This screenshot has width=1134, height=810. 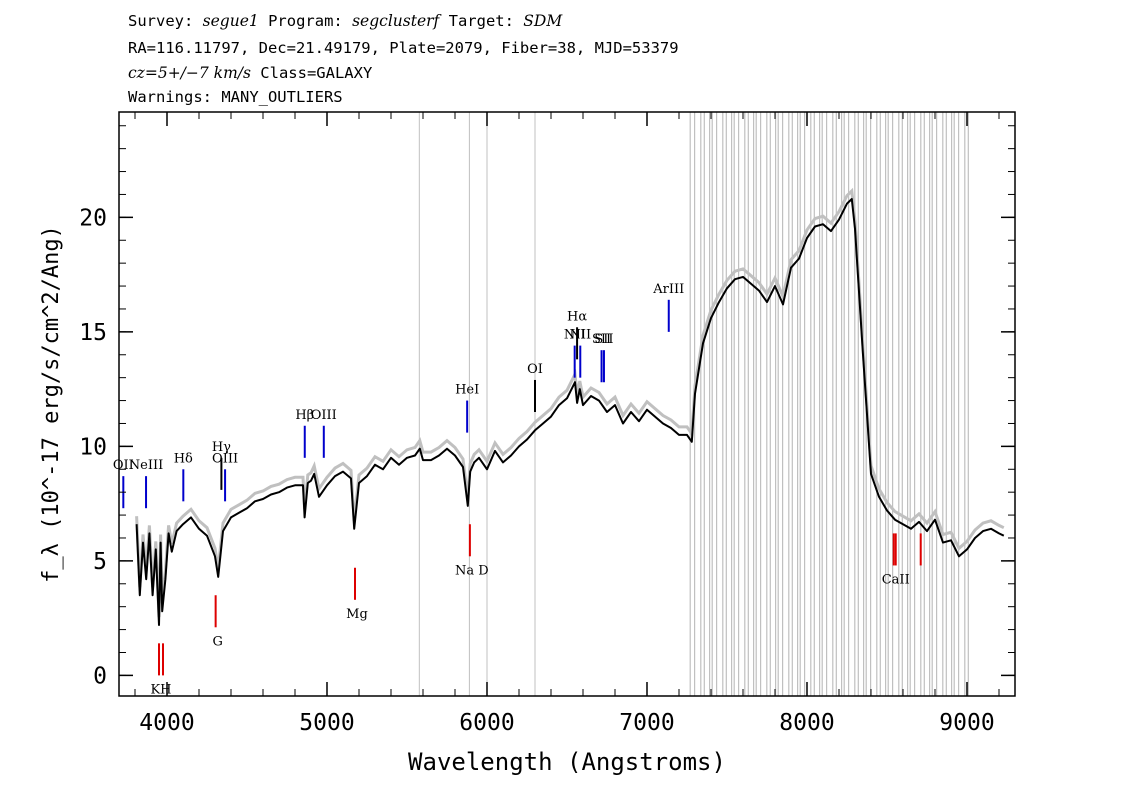 What do you see at coordinates (93, 218) in the screenshot?
I see `y-tick-label: 20` at bounding box center [93, 218].